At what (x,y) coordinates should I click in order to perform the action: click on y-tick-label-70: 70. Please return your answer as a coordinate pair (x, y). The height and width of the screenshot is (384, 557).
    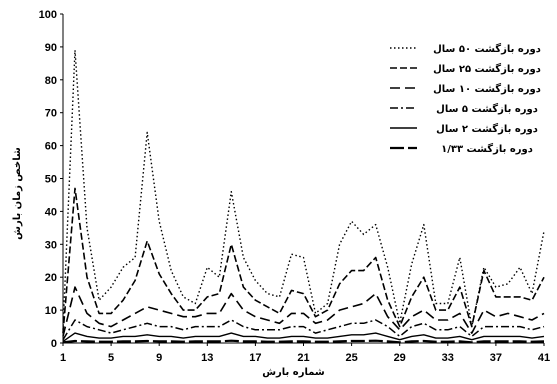
    Looking at the image, I should click on (51, 114).